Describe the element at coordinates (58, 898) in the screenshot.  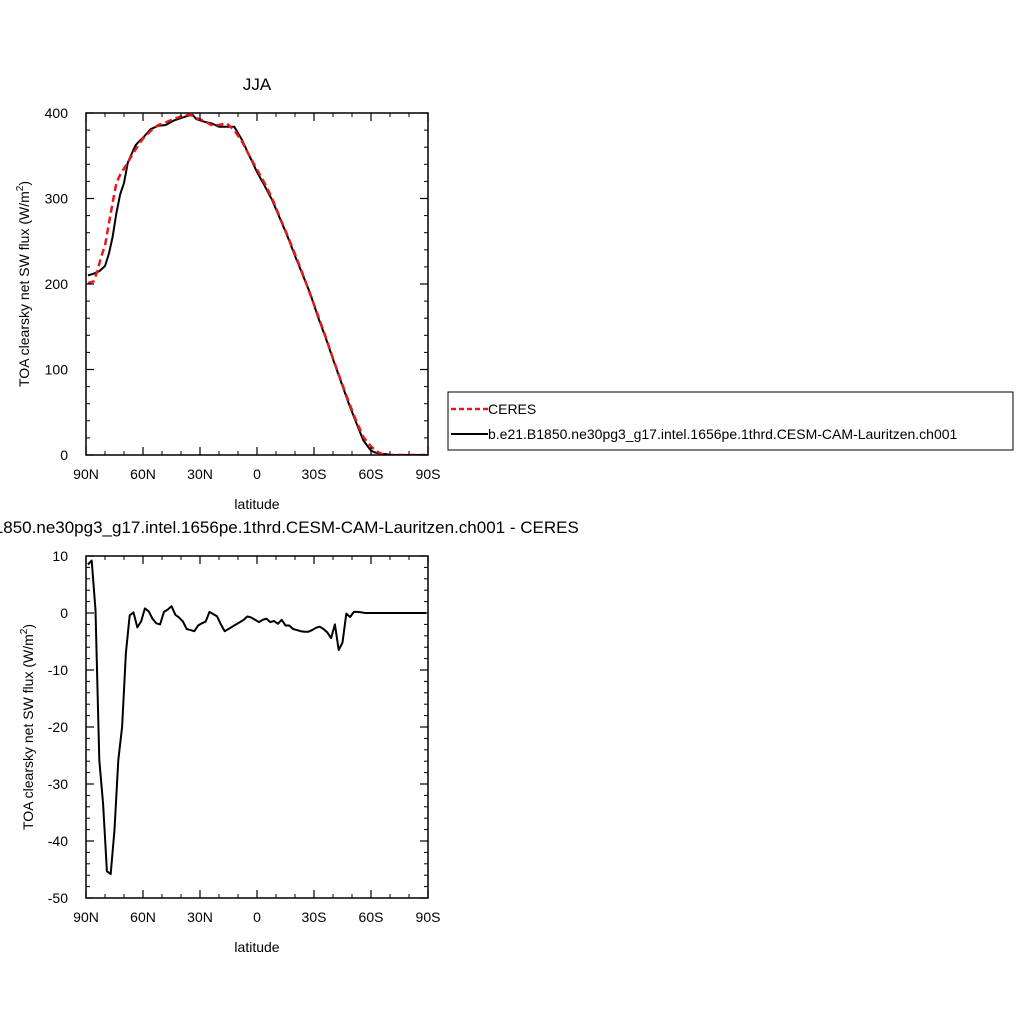
I see `y-tick-label: -50` at that location.